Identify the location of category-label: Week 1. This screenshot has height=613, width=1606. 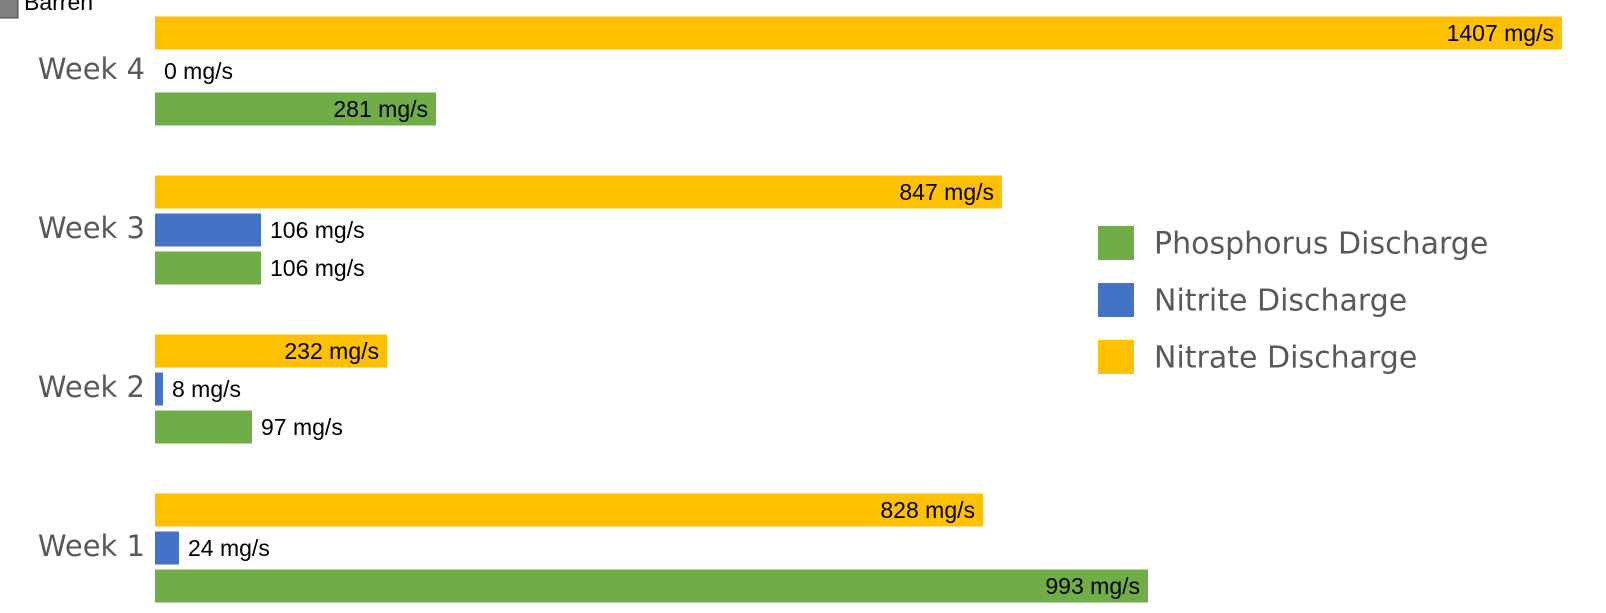
(91, 546).